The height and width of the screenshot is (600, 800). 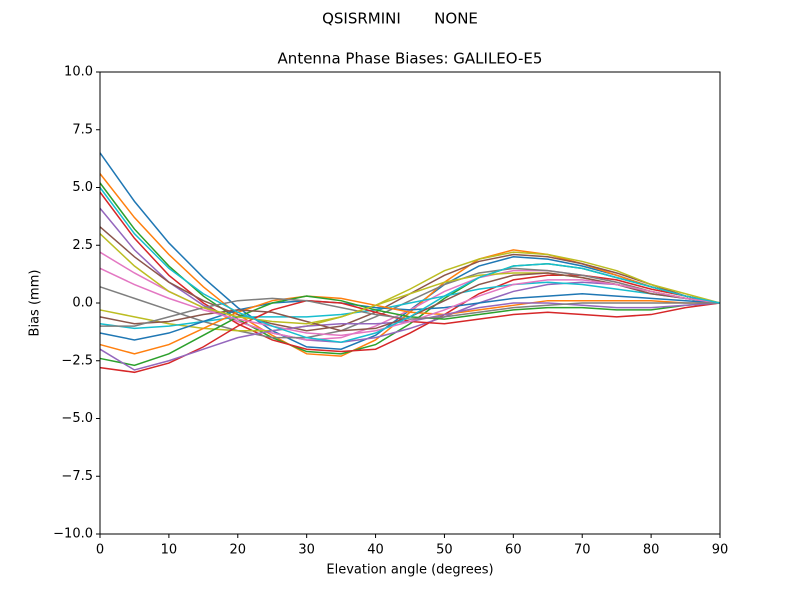 I want to click on y-tick-label: −10.0, so click(x=73, y=534).